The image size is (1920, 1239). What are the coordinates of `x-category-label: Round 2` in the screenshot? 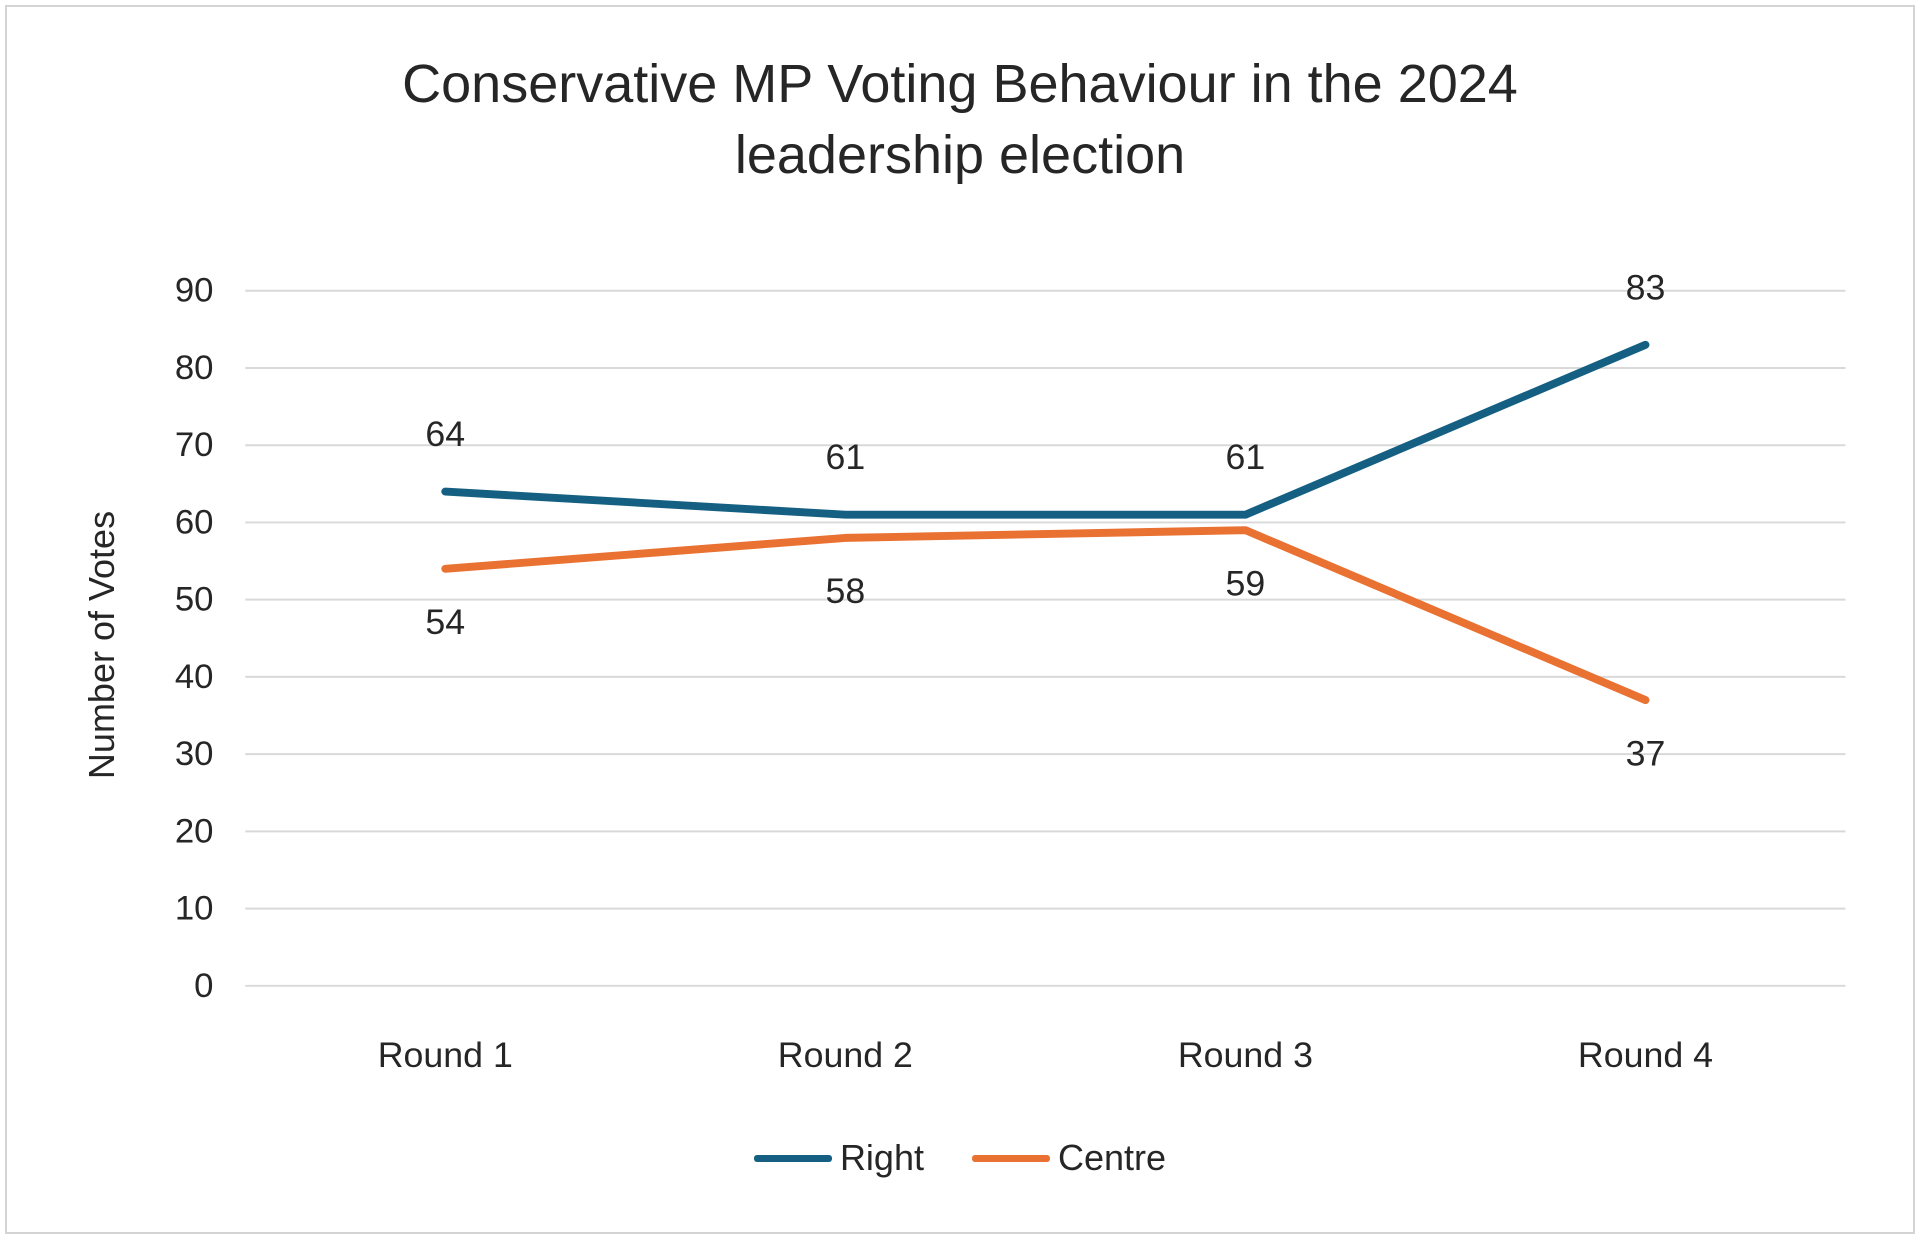 It's located at (845, 1055).